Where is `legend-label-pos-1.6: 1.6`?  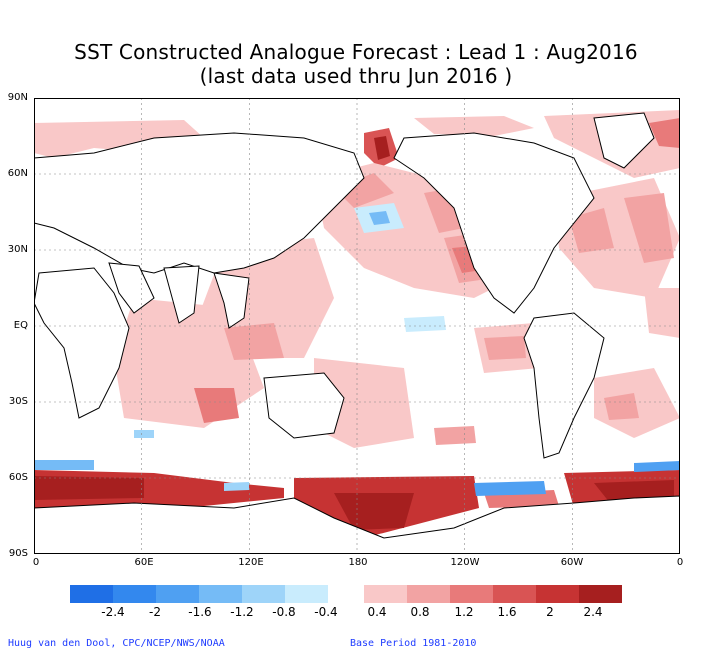 legend-label-pos-1.6: 1.6 is located at coordinates (507, 612).